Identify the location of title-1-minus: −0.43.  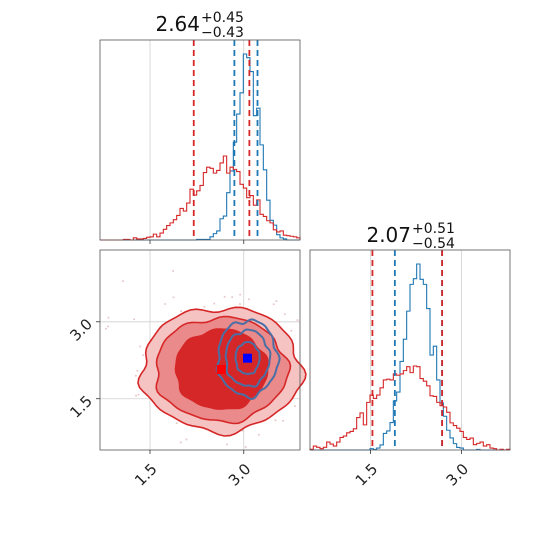
(222, 33).